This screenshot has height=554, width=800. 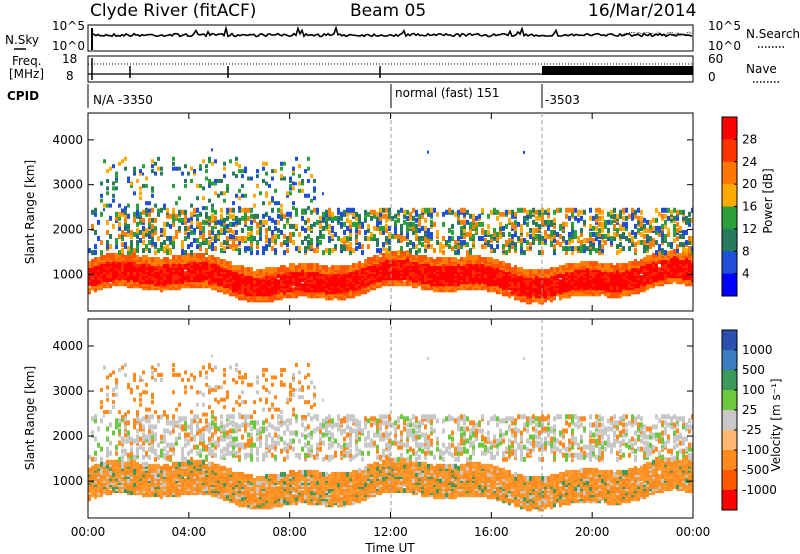 What do you see at coordinates (293, 96) in the screenshot?
I see `cpid-panel: CPID N/A -3350 normal (fast) 151 -3503` at bounding box center [293, 96].